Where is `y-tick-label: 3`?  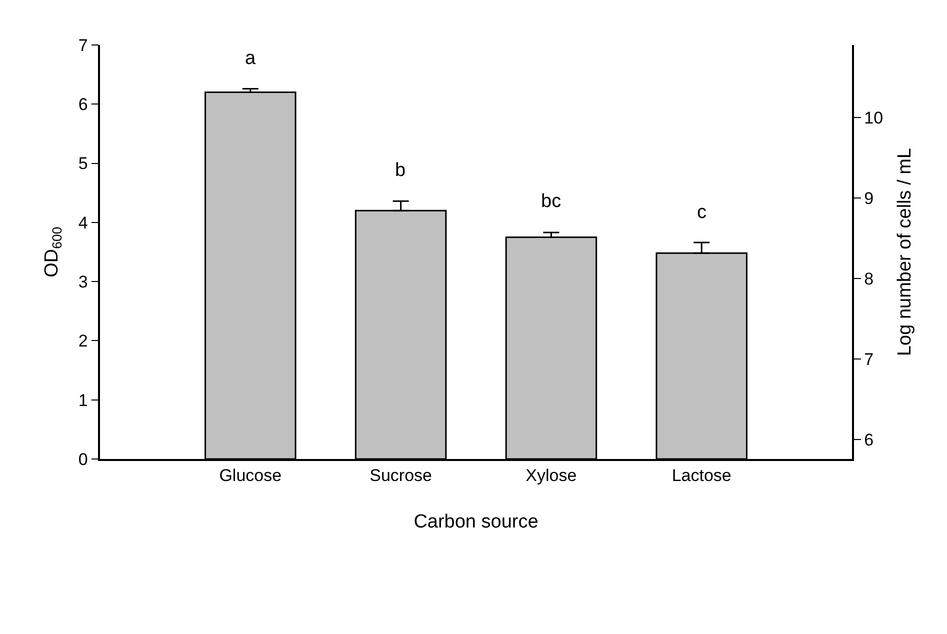
y-tick-label: 3 is located at coordinates (83, 282).